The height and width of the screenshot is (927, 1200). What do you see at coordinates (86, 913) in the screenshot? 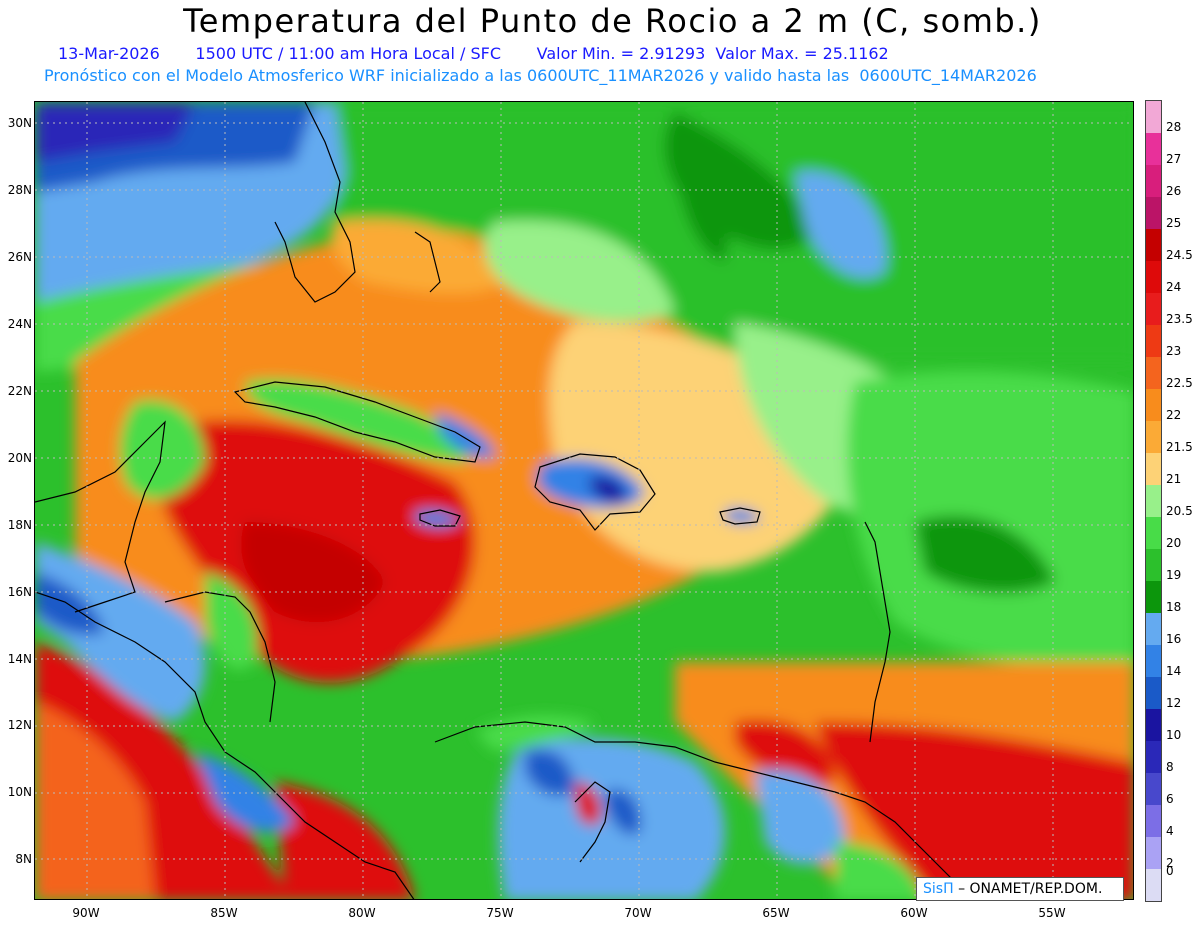
I see `lon-label-90w: 90W` at bounding box center [86, 913].